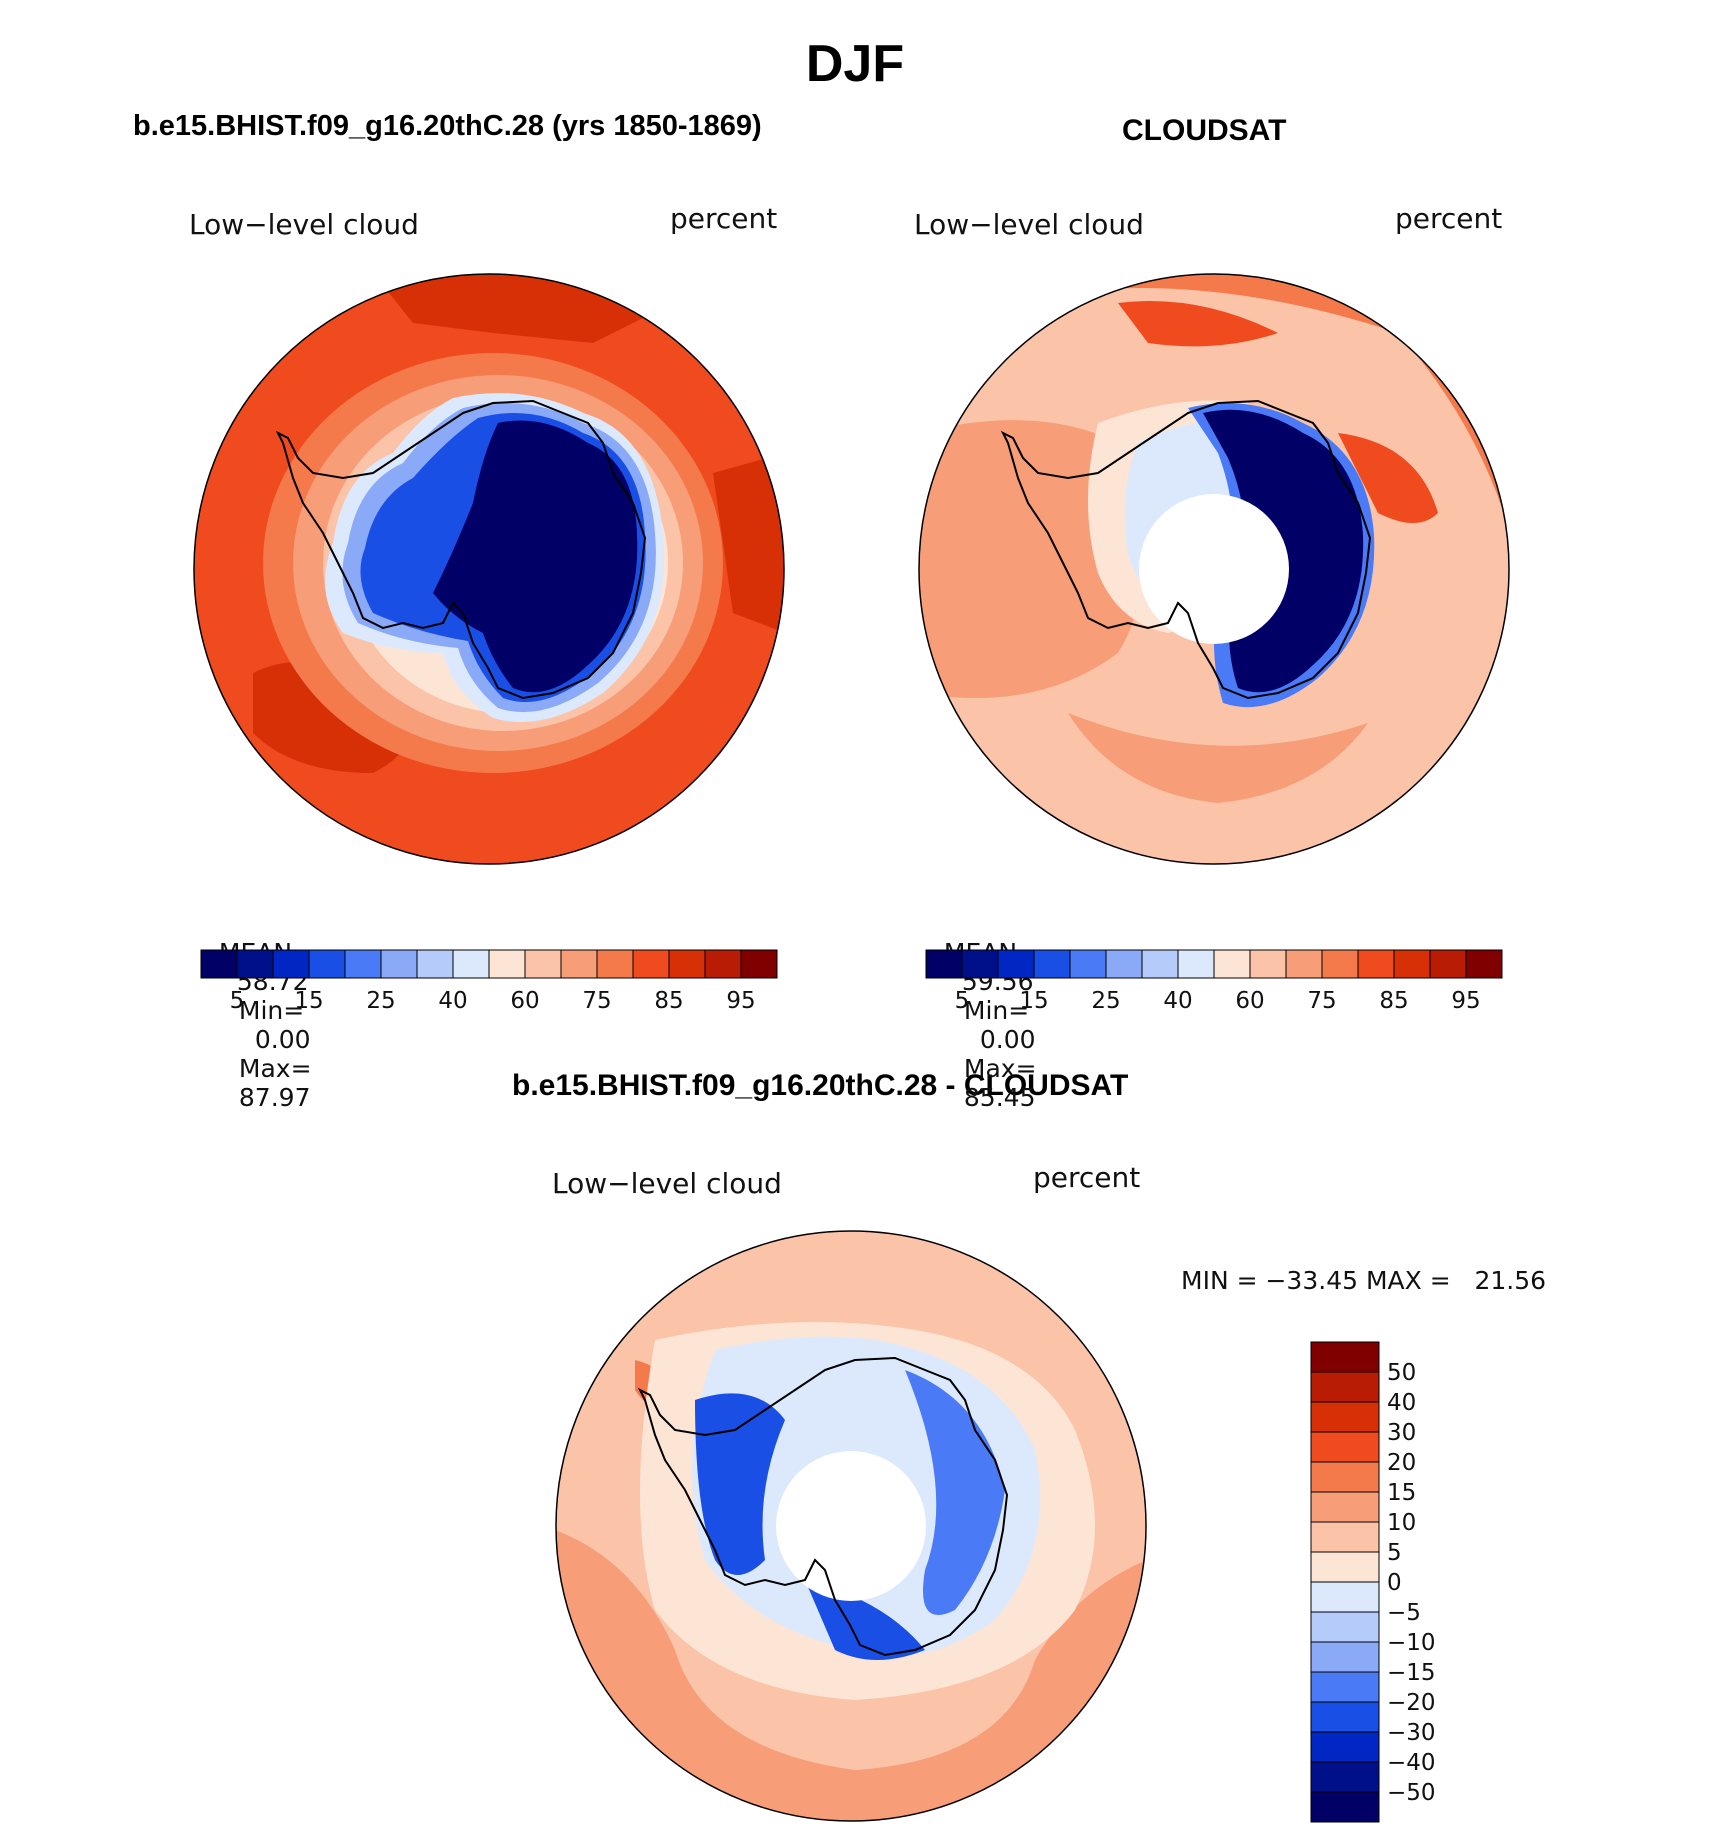 This screenshot has width=1710, height=1839. I want to click on obs-colorbar: 5 15 25 40 60 75 85 95, so click(1214, 981).